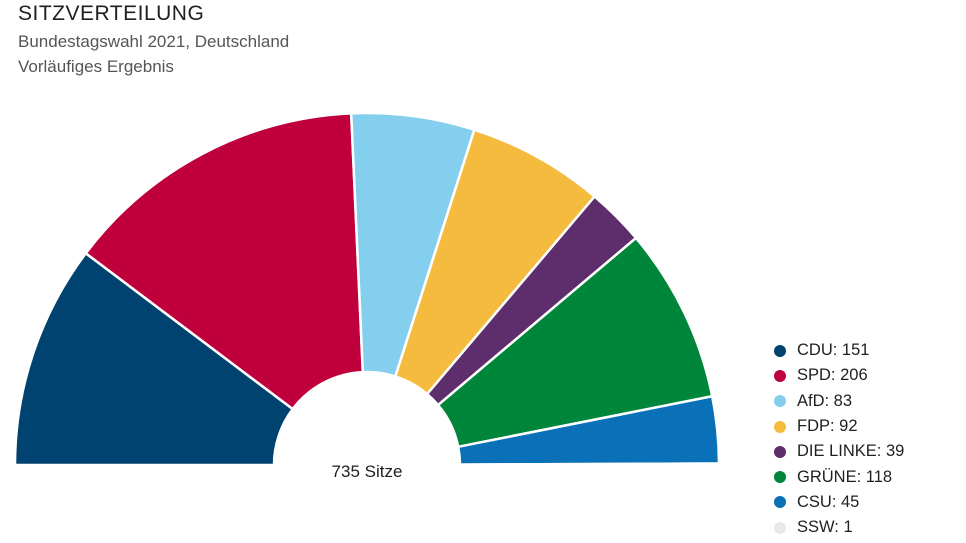  I want to click on legend-item-afd: AfD: 83, so click(839, 401).